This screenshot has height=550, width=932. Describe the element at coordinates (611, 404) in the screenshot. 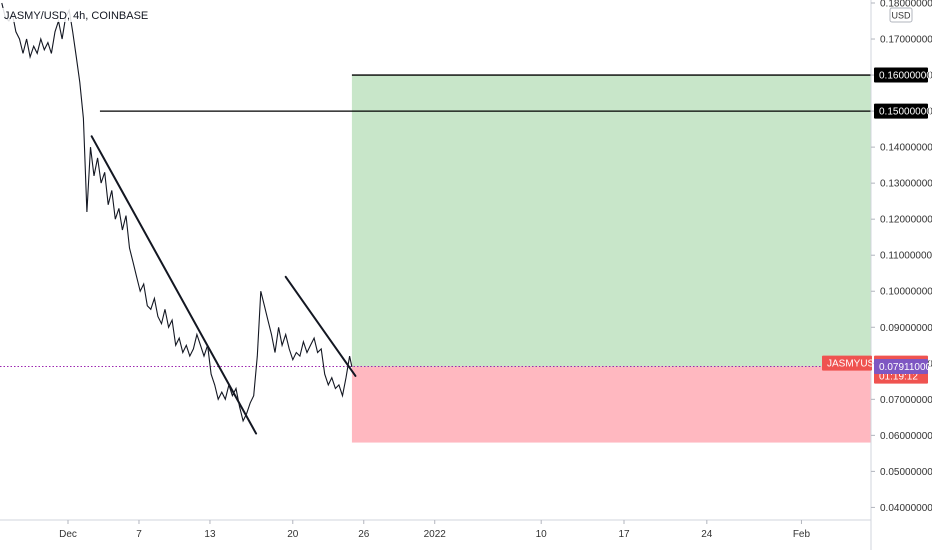

I see `loss-zone` at that location.